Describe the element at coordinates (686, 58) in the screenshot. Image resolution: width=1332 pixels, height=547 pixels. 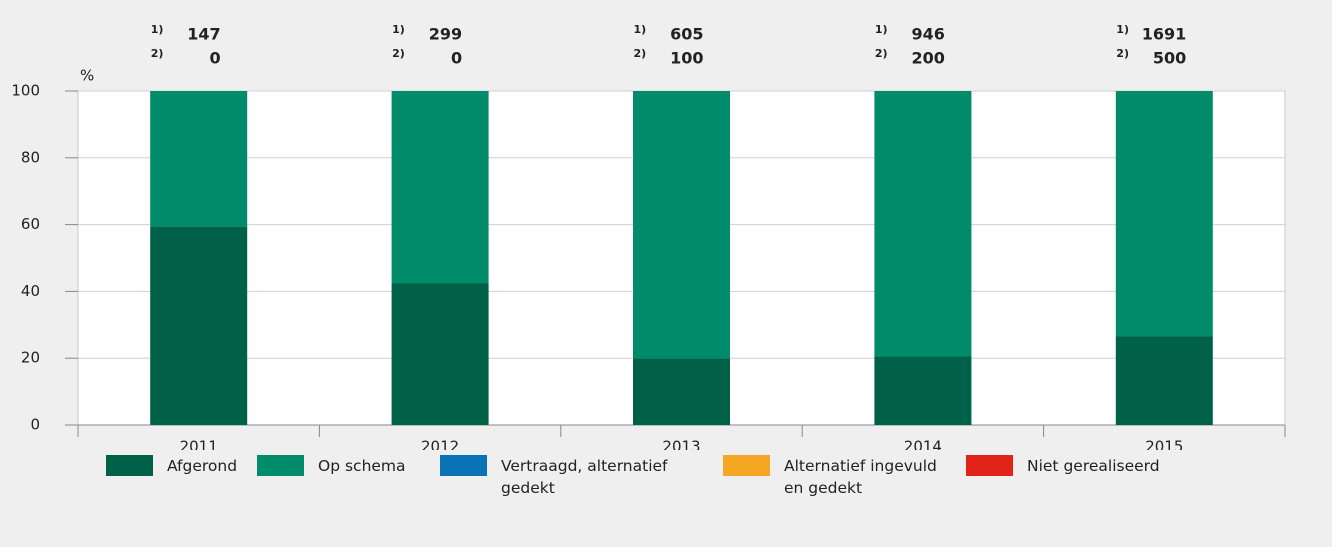
I see `annotation-value: 100` at that location.